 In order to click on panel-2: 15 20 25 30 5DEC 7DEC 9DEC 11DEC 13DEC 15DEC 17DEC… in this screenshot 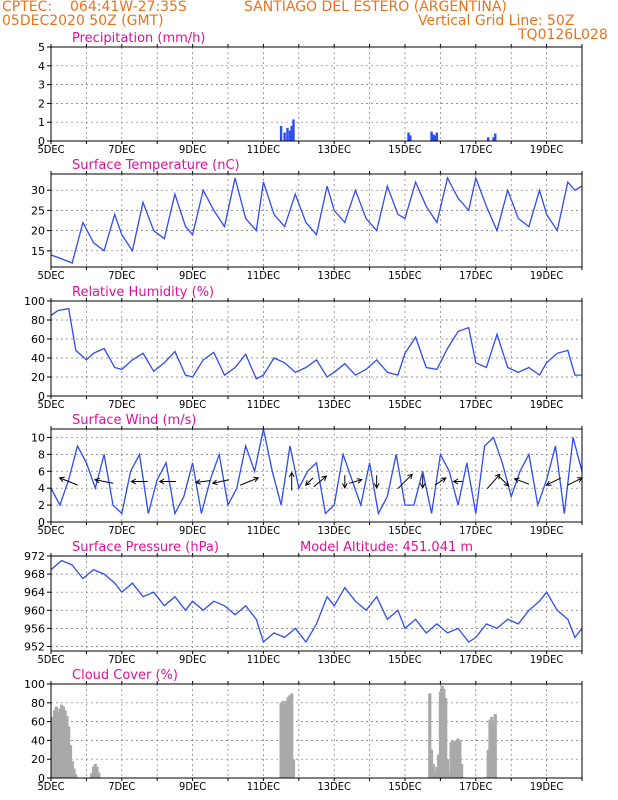, I will do `click(307, 220)`.